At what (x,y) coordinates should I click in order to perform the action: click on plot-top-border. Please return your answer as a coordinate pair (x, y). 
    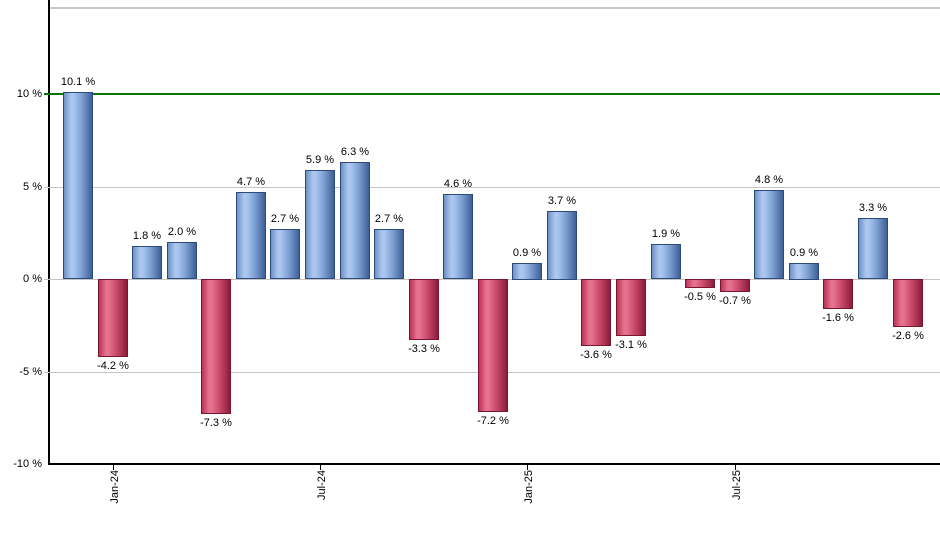
    Looking at the image, I should click on (495, 8).